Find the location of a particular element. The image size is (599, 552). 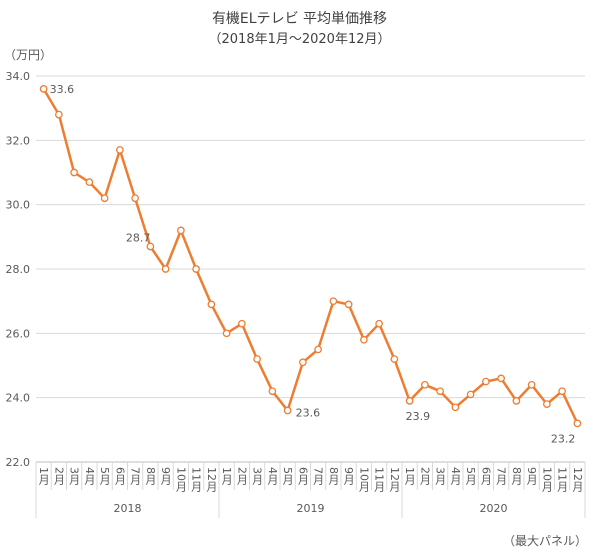

y-tick-label: 22.0 is located at coordinates (18, 462).